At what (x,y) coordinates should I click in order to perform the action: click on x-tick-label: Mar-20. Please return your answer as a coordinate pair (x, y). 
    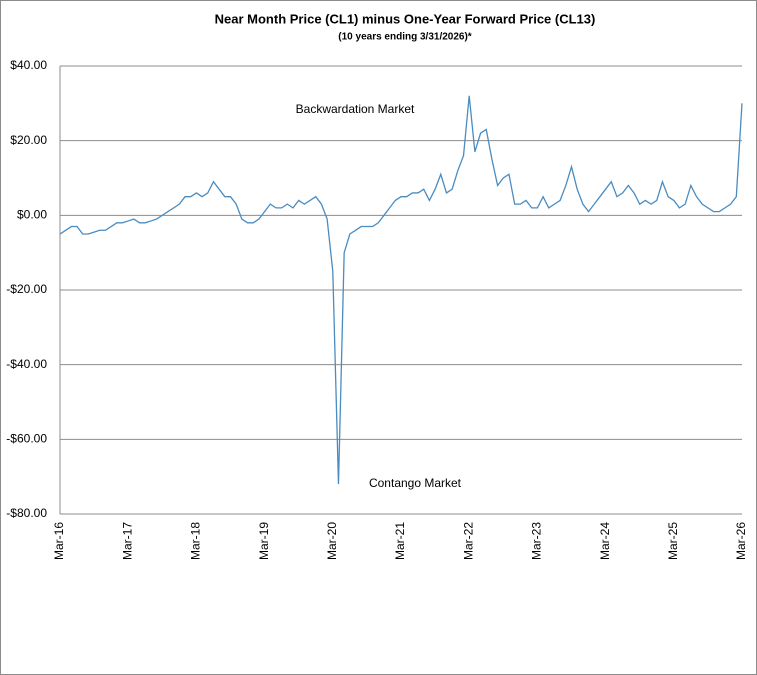
    Looking at the image, I should click on (332, 541).